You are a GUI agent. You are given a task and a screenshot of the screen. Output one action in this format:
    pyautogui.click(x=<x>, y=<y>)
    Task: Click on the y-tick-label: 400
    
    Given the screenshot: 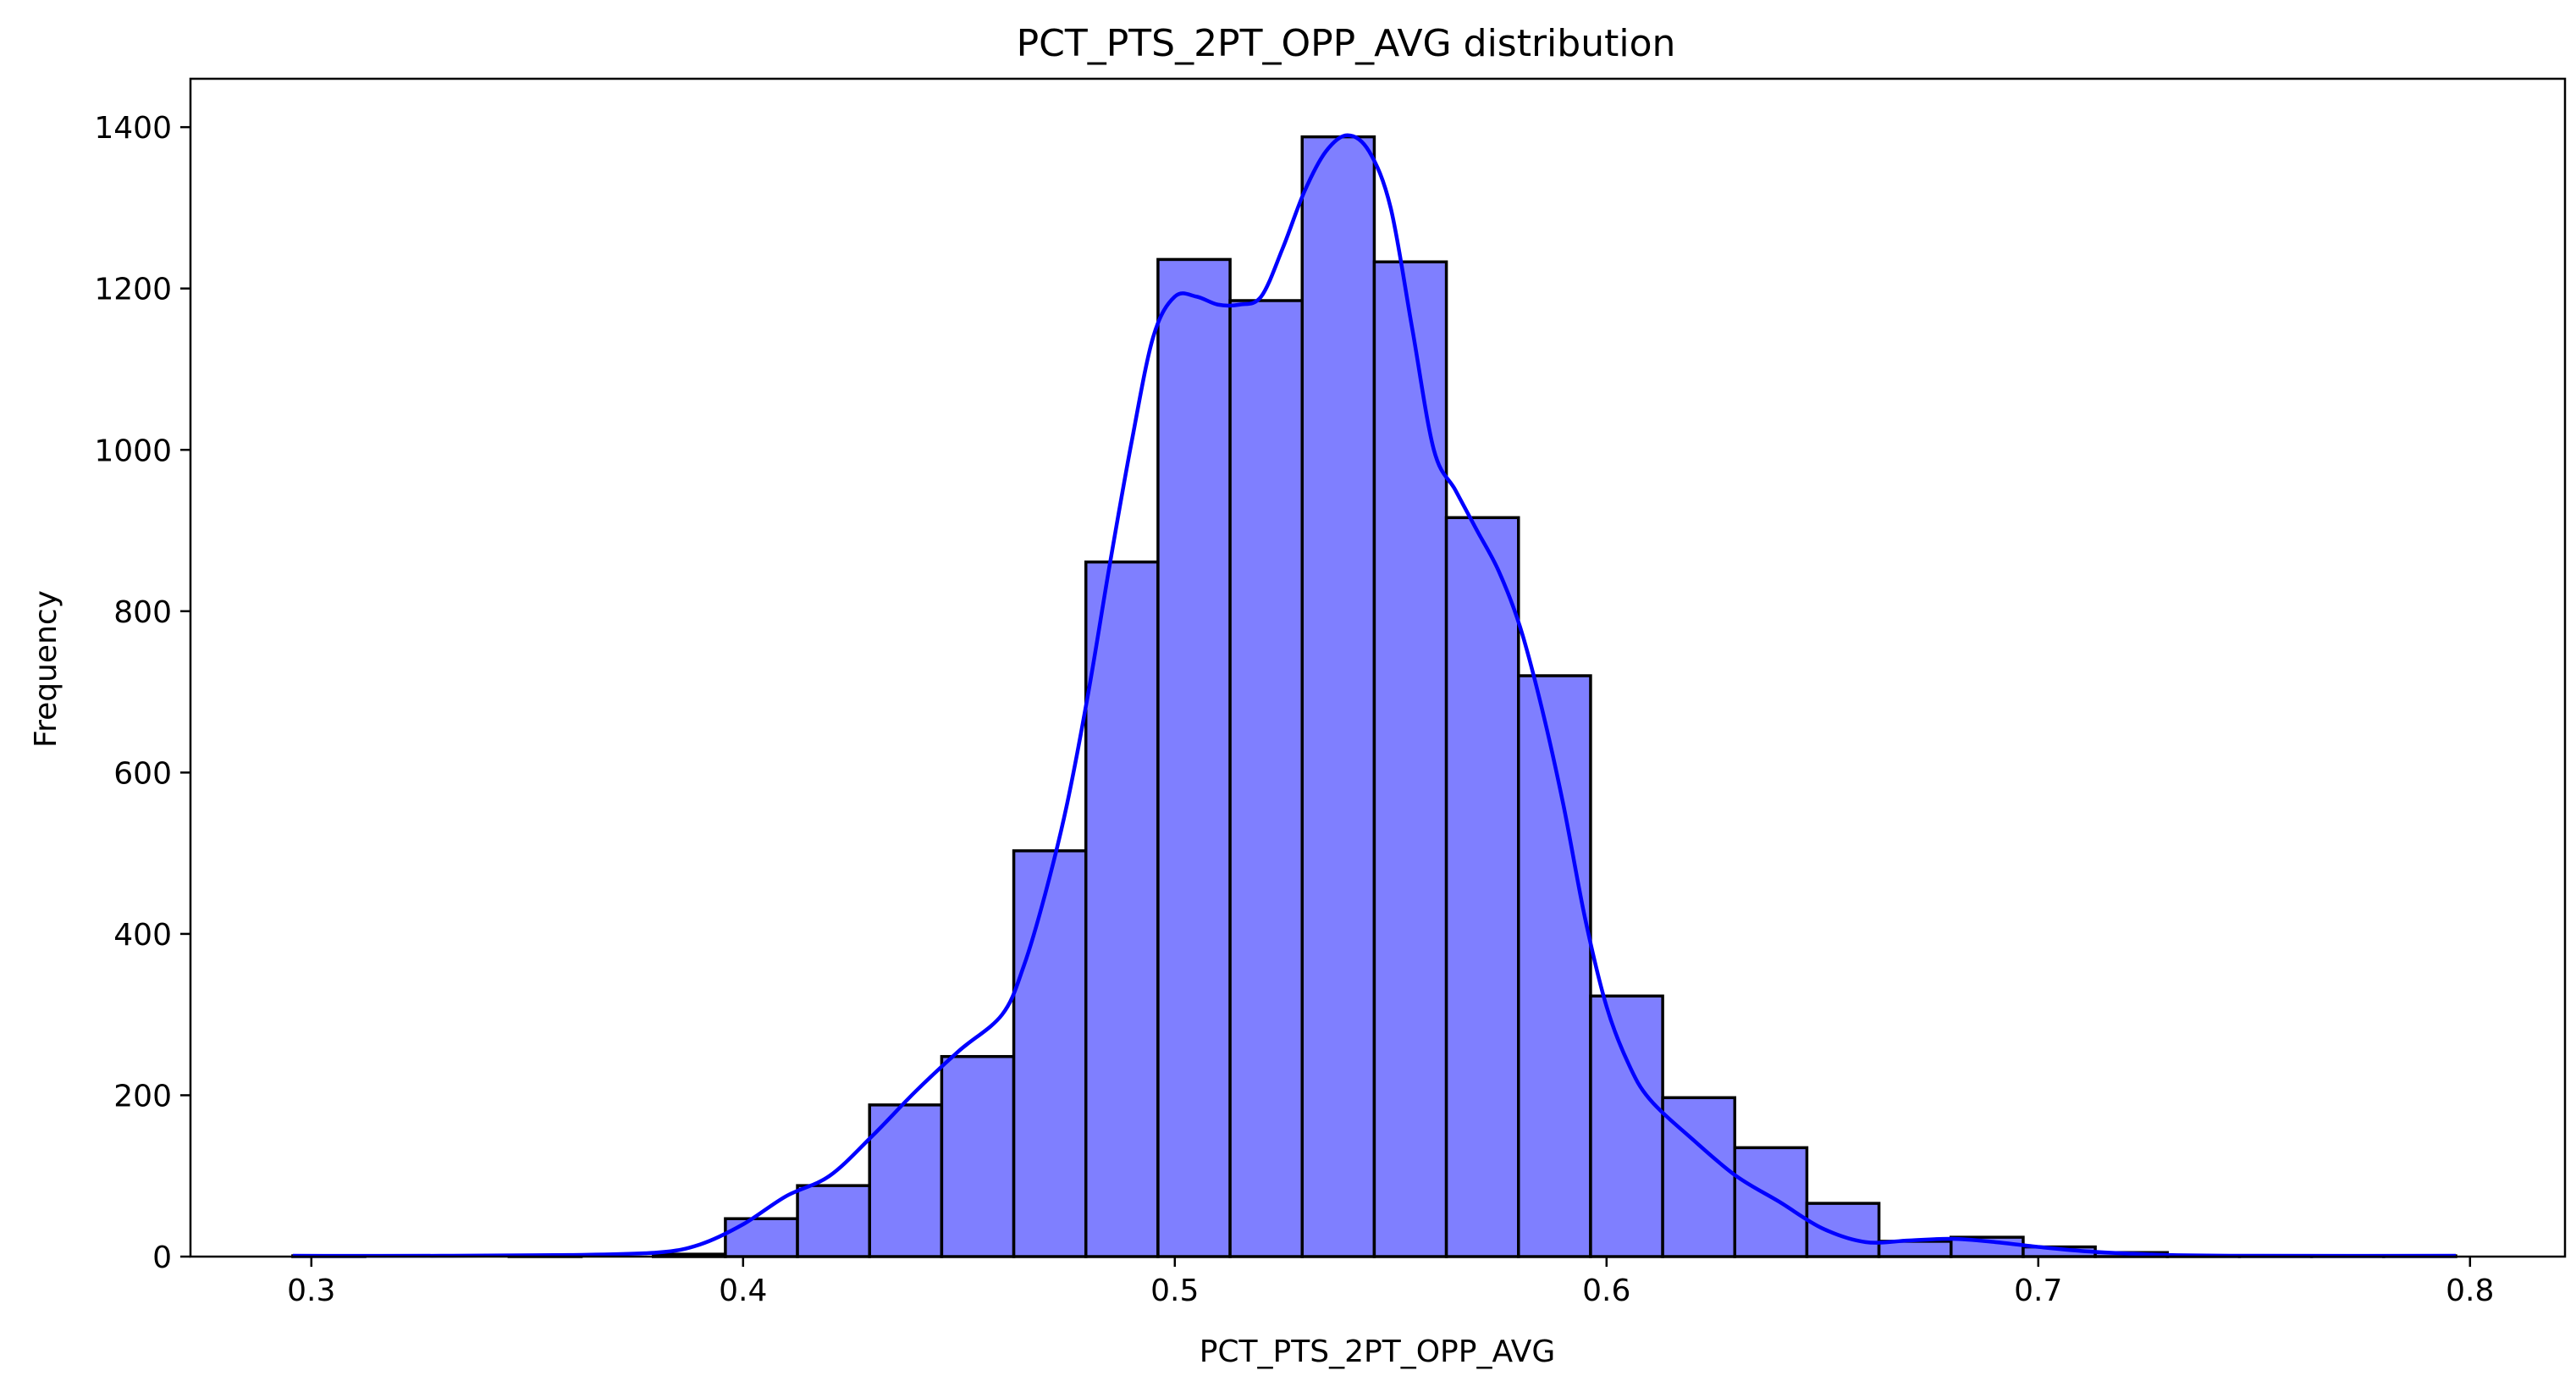 What is the action you would take?
    pyautogui.click(x=142, y=935)
    